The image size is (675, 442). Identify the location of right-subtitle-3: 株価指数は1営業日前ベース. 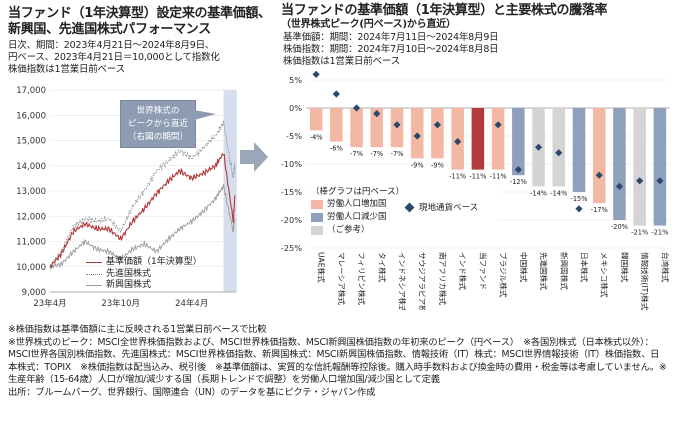
(341, 61).